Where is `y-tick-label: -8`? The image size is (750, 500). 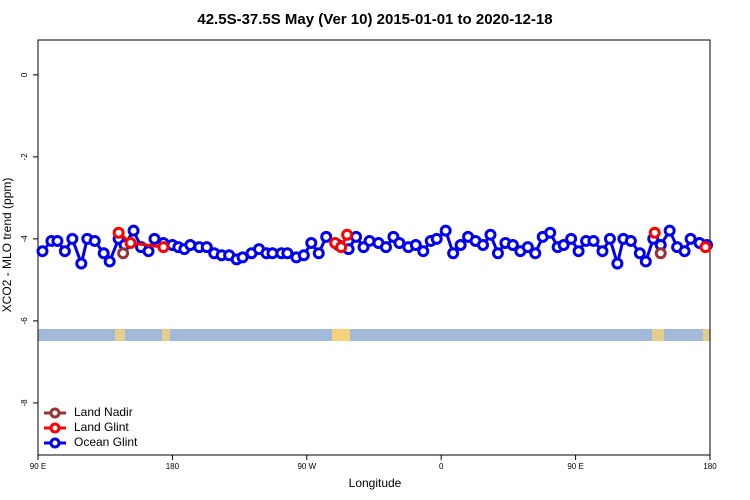
y-tick-label: -8 is located at coordinates (24, 403).